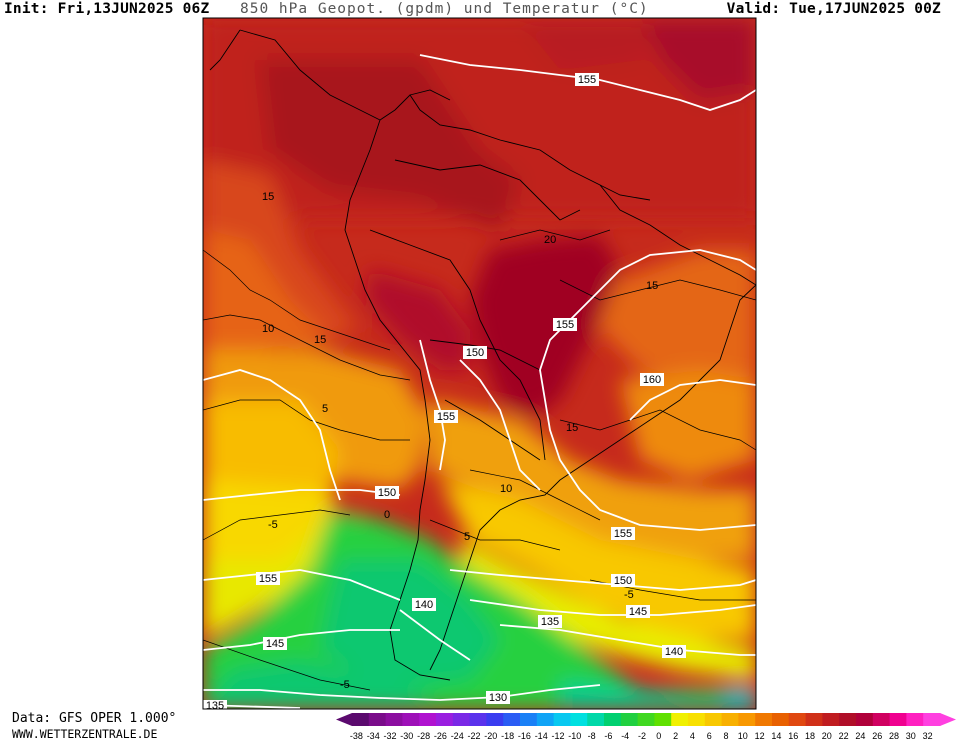 The height and width of the screenshot is (741, 959). I want to click on colorbar-tick-label: 10, so click(743, 736).